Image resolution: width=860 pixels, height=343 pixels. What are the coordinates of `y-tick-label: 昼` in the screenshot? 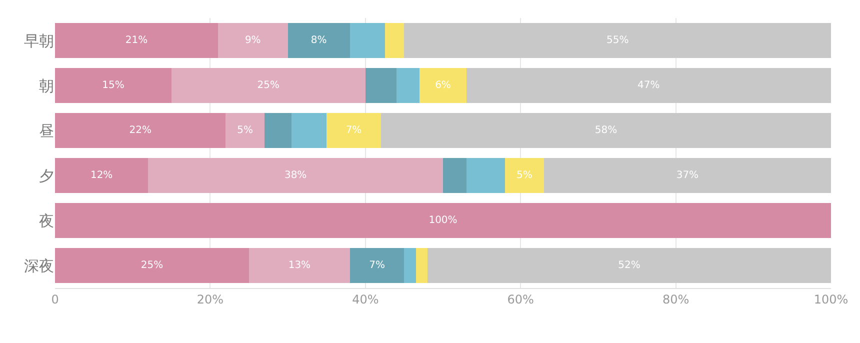 It's located at (46, 131).